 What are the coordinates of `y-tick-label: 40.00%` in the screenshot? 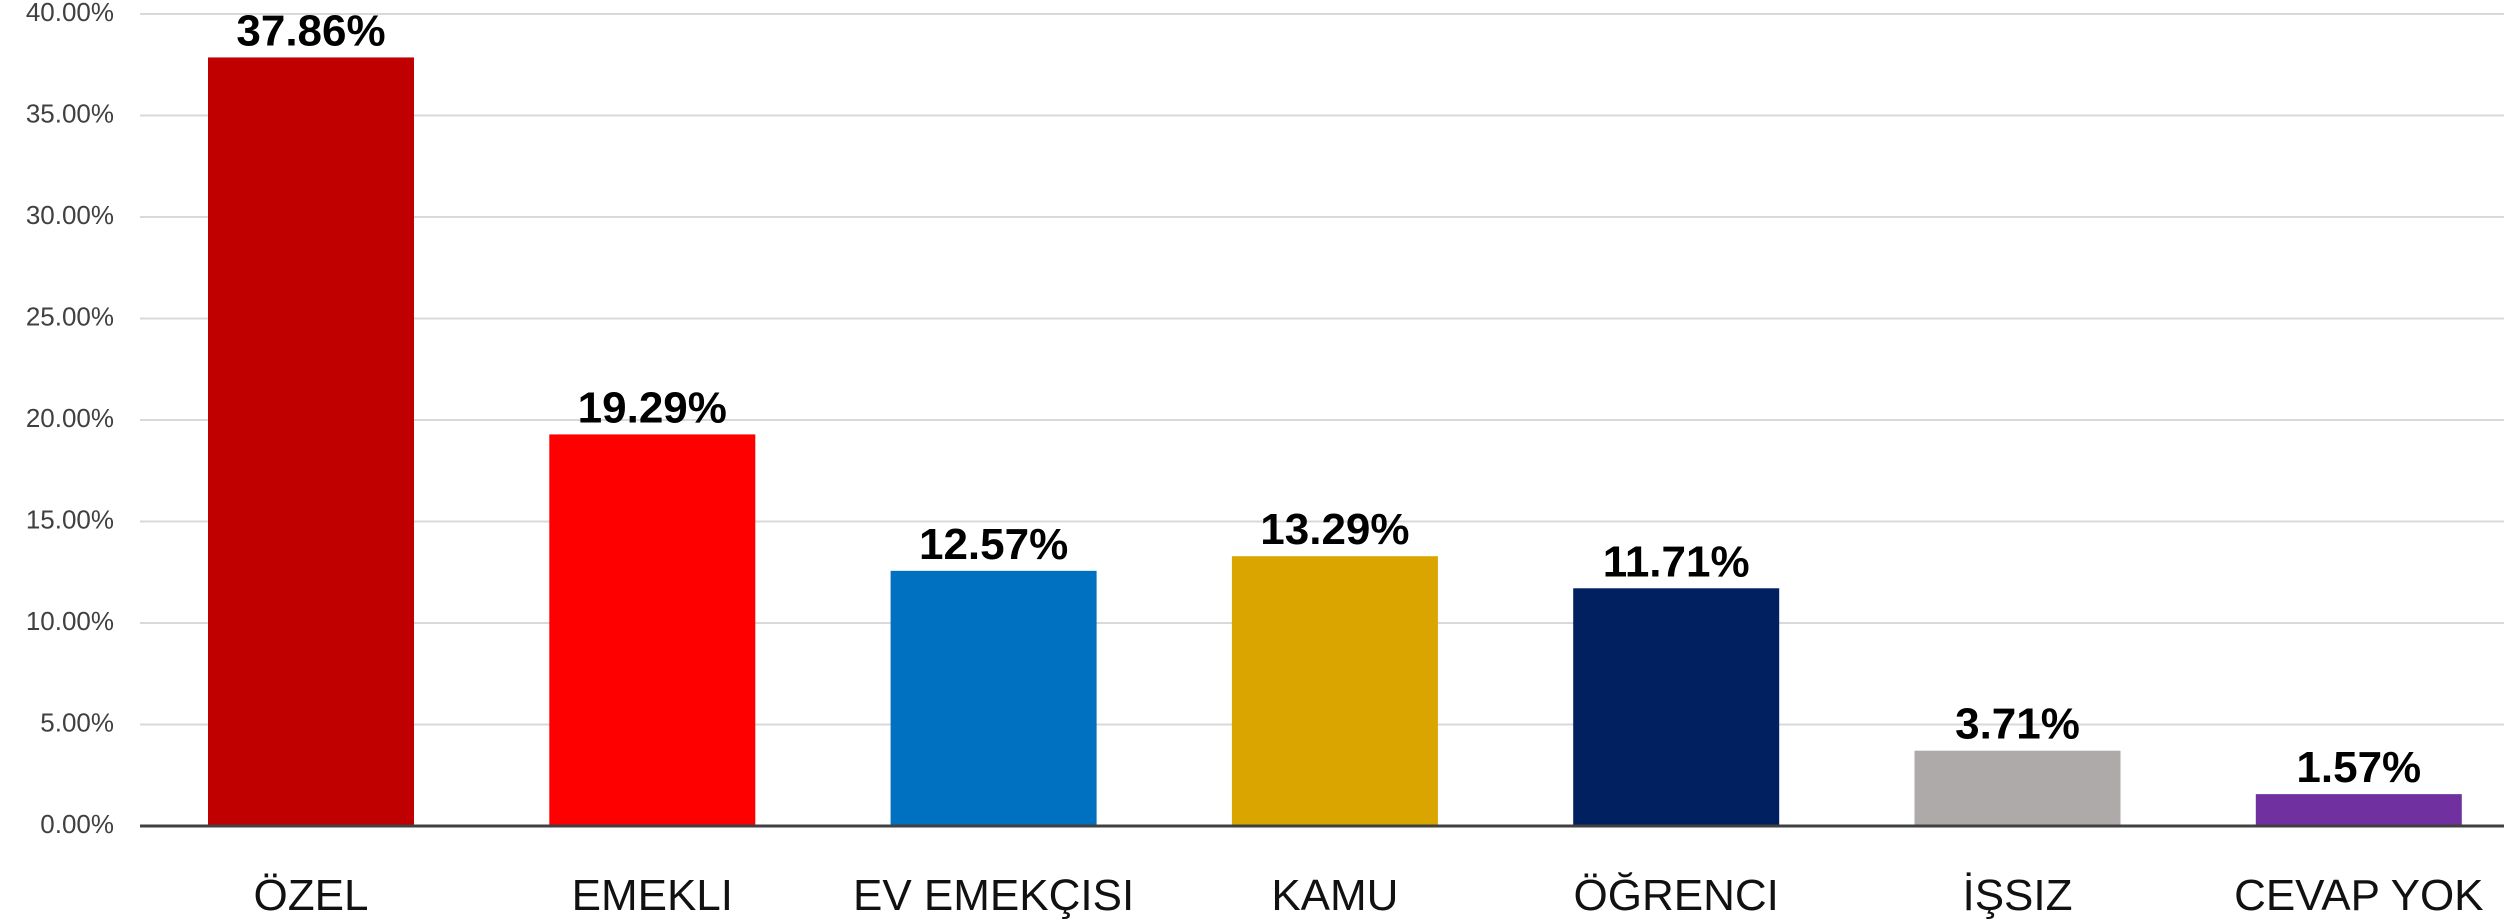 It's located at (70, 13).